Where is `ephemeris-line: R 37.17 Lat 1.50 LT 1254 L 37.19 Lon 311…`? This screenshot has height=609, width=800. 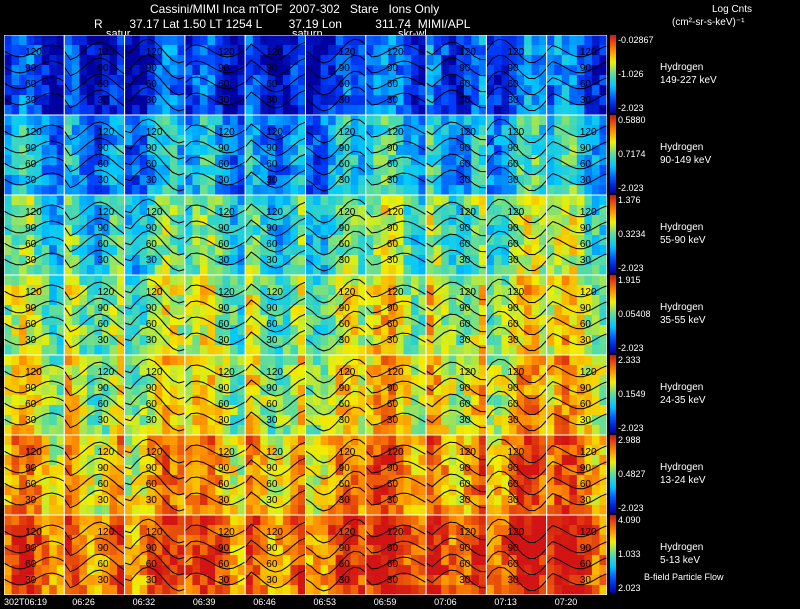
ephemeris-line: R 37.17 Lat 1.50 LT 1254 L 37.19 Lon 311… is located at coordinates (282, 24).